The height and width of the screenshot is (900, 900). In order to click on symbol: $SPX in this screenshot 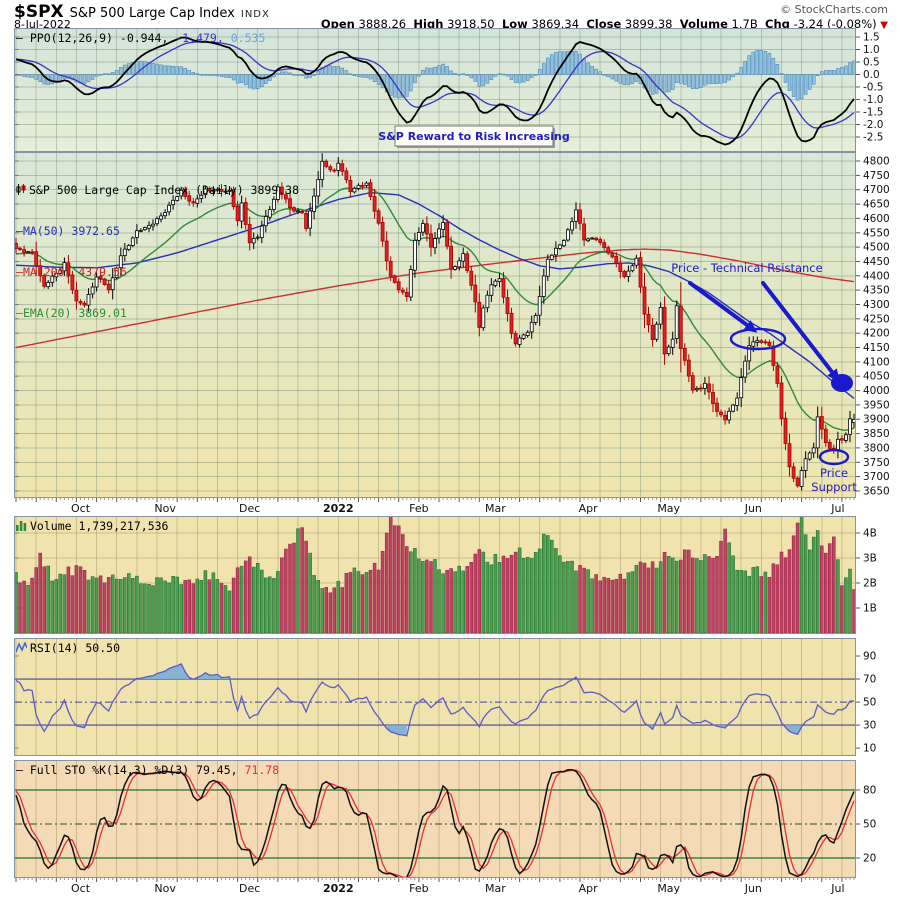, I will do `click(39, 12)`.